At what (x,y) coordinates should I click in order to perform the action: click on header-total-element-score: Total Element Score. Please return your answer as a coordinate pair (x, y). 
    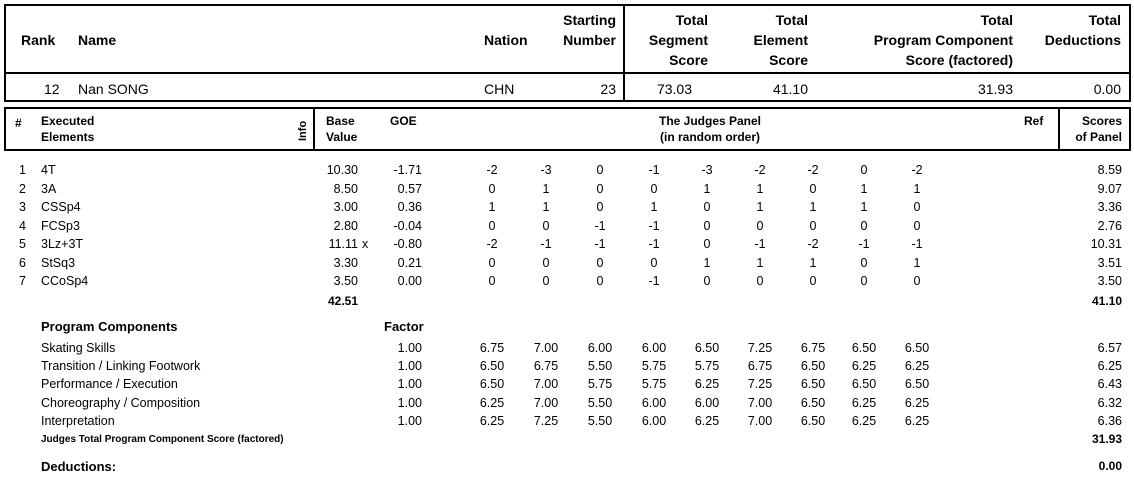
    Looking at the image, I should click on (780, 40).